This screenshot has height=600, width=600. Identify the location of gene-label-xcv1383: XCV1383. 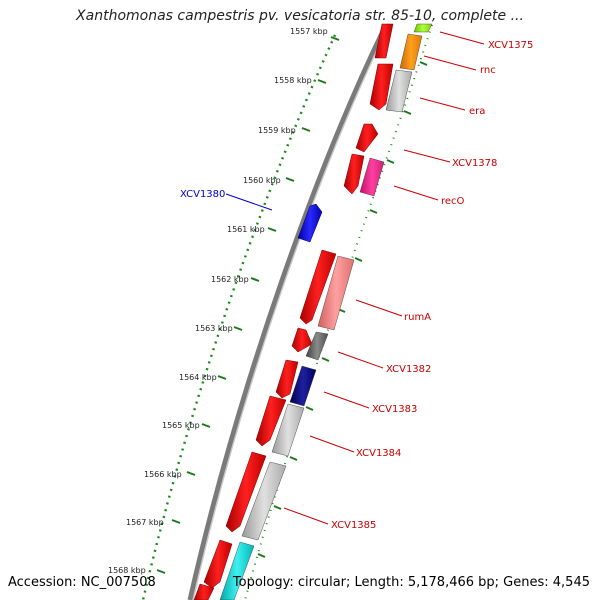
(394, 409).